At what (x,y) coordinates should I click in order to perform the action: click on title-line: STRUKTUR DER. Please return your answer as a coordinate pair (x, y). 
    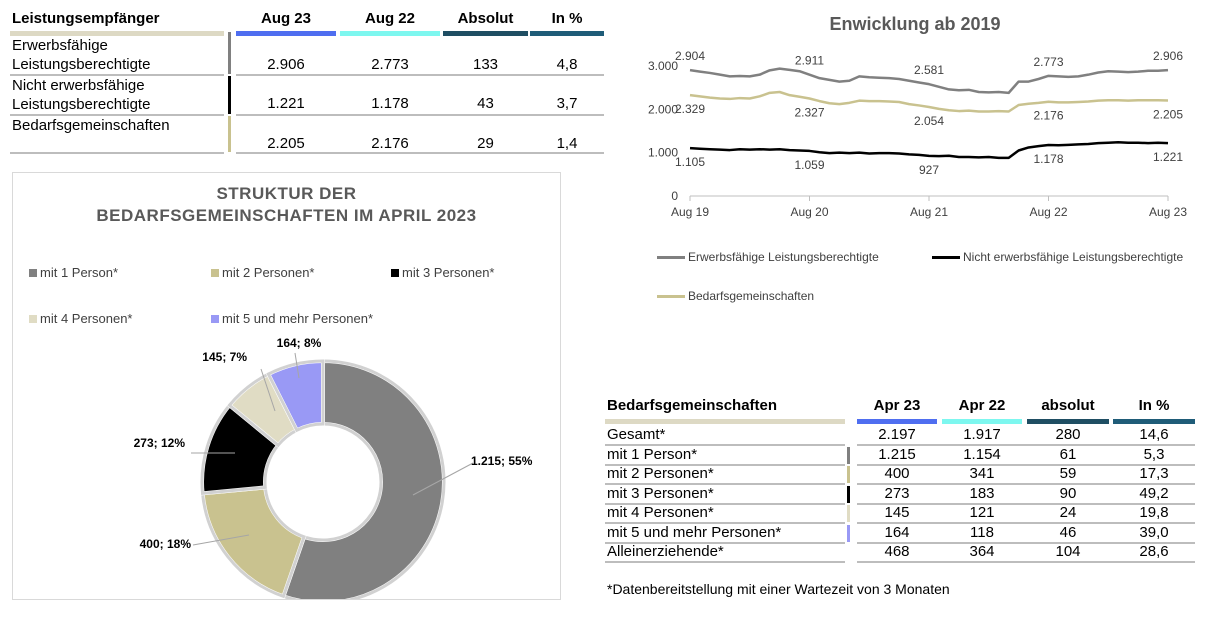
    Looking at the image, I should click on (286, 193).